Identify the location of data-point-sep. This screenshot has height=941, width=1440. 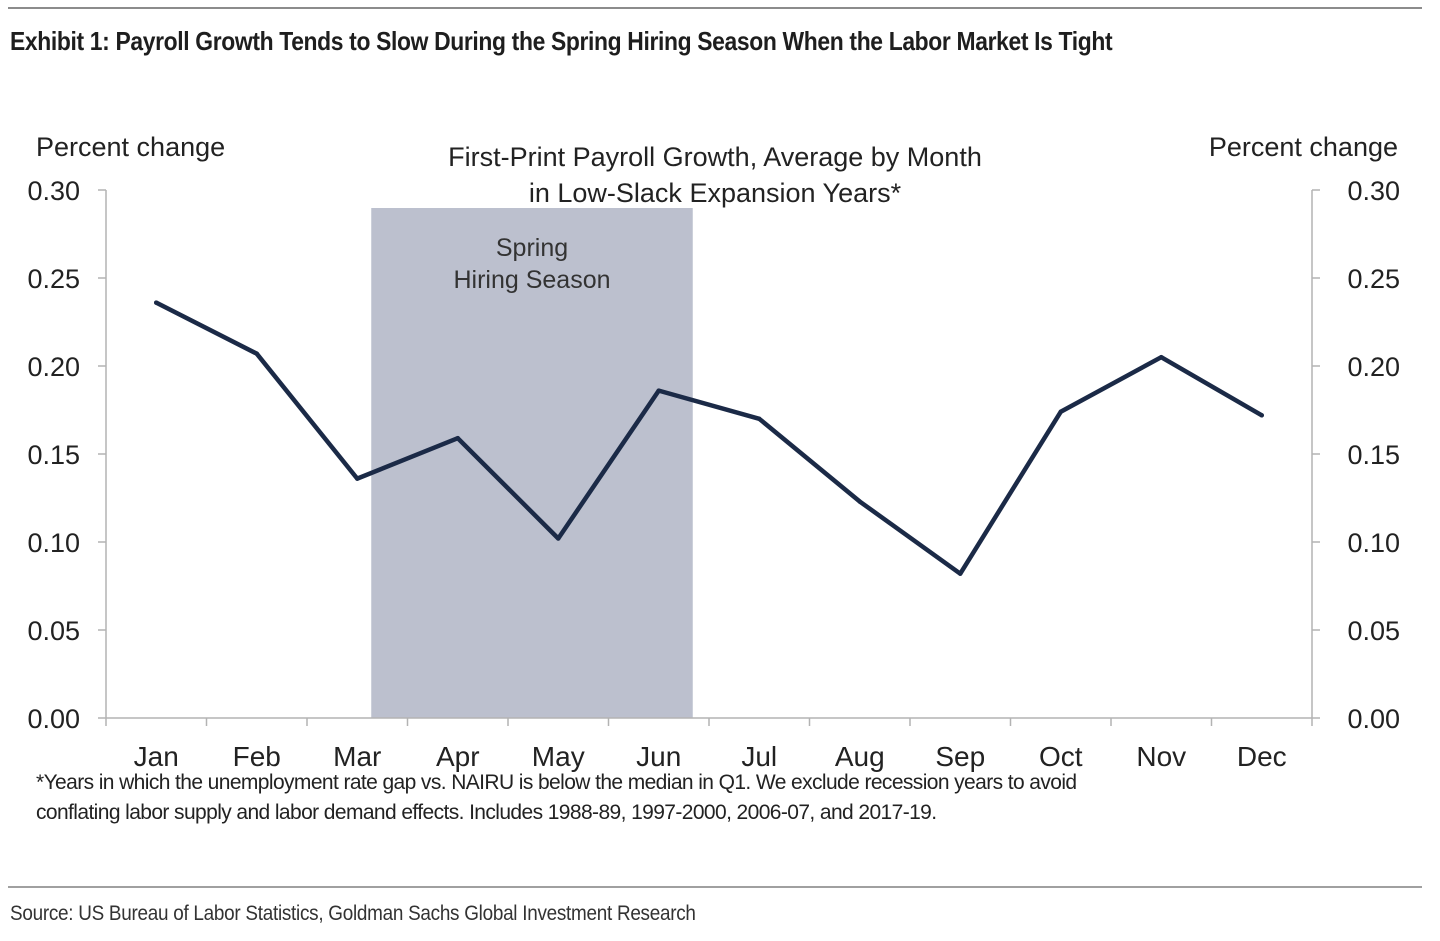
(960, 573).